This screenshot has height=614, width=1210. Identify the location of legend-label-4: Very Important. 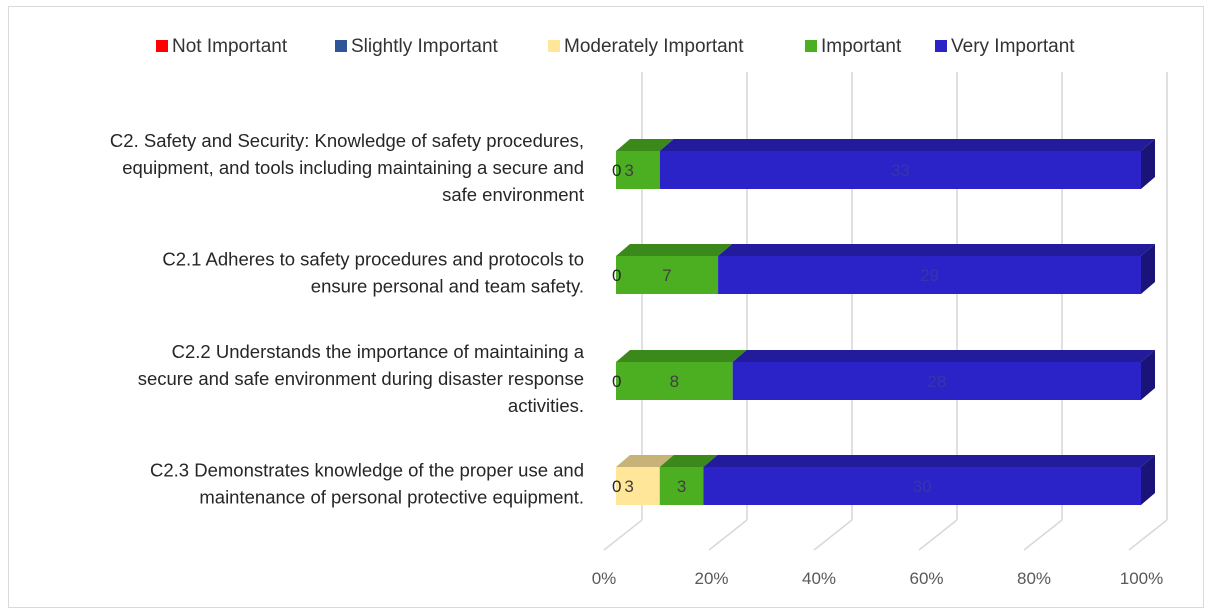
(1013, 46).